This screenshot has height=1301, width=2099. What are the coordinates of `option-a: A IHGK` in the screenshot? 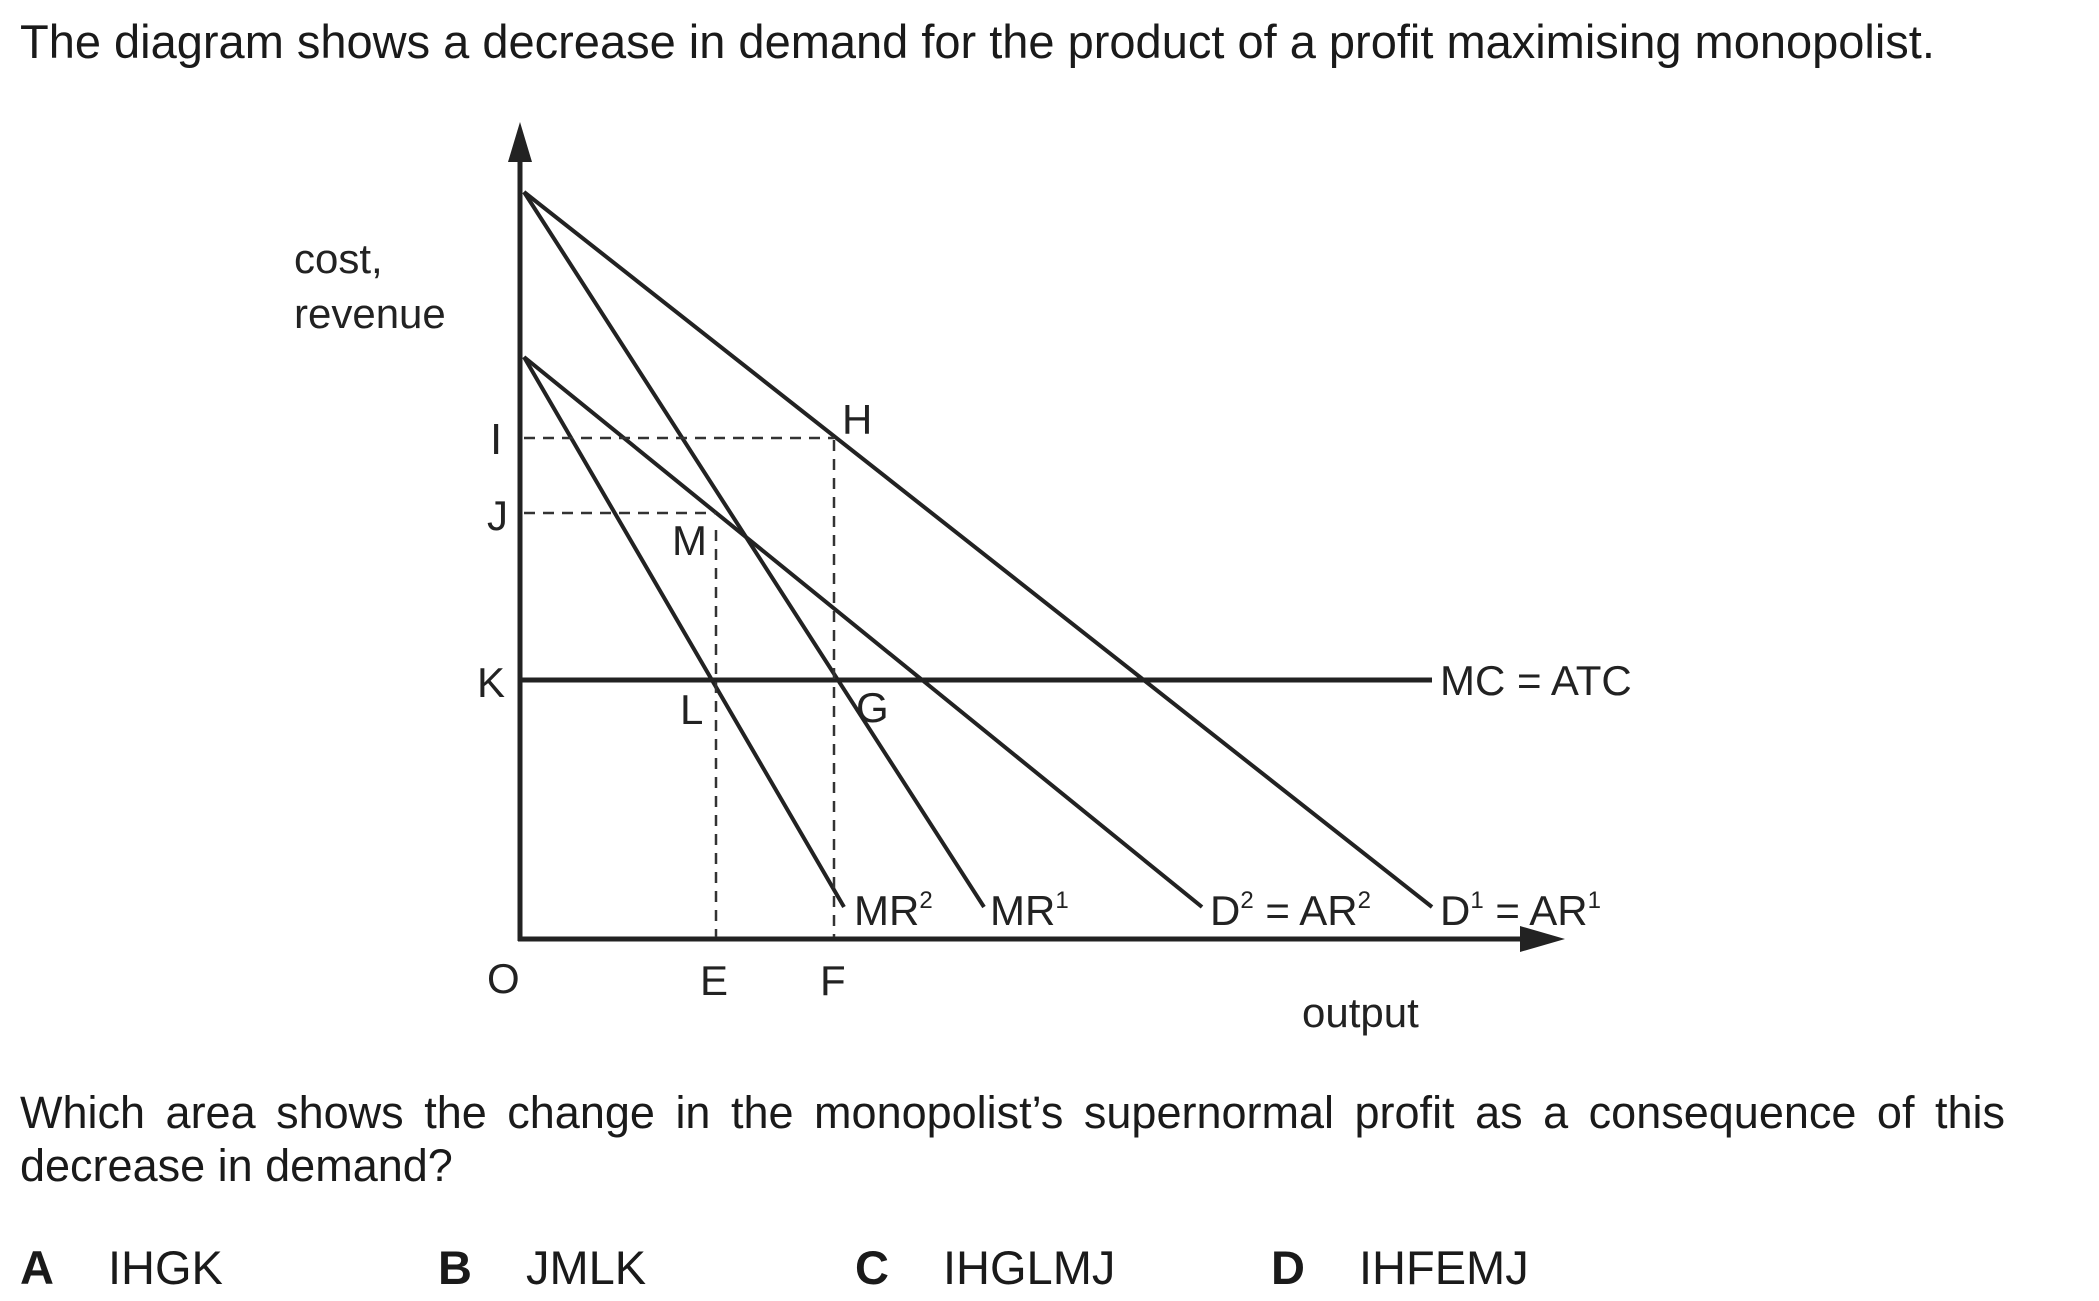 It's located at (121, 1268).